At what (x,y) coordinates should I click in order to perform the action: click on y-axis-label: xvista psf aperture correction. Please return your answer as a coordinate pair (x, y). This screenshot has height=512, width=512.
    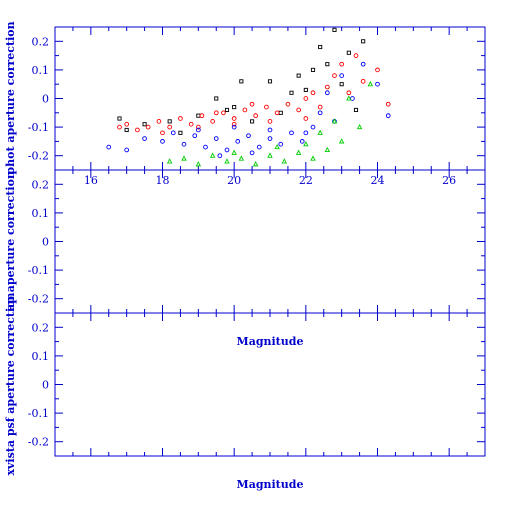
    Looking at the image, I should click on (10, 383).